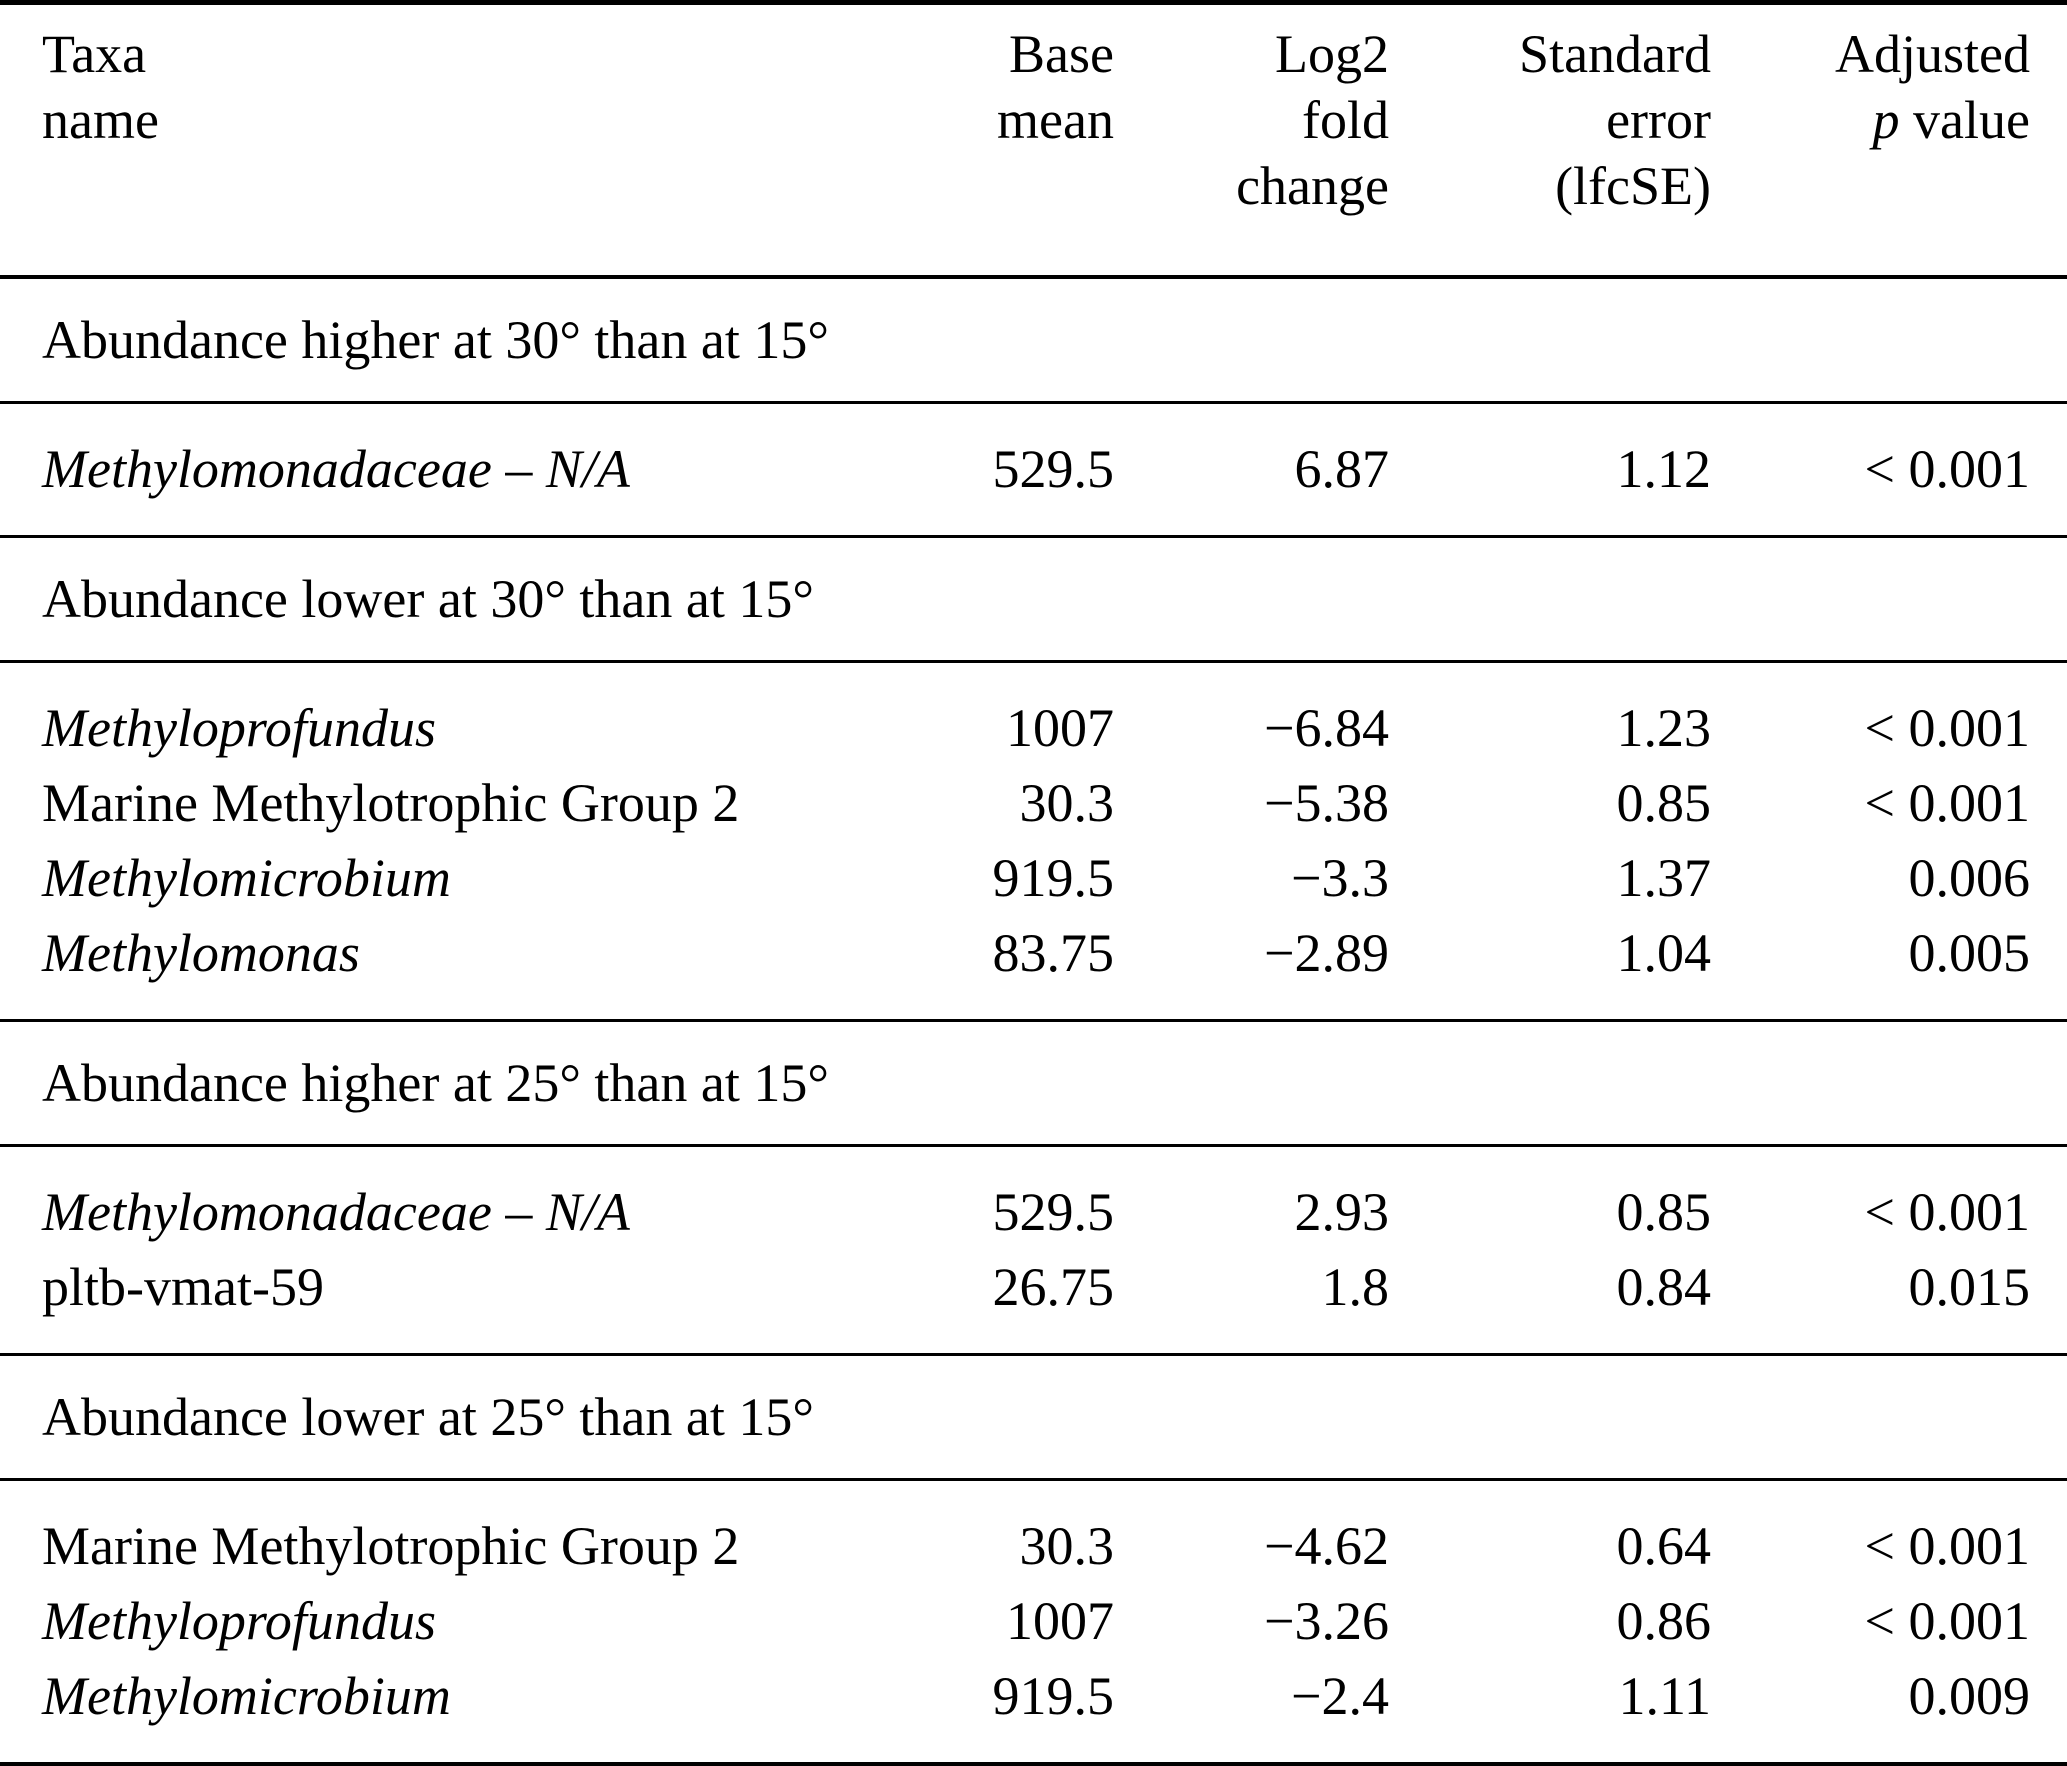  What do you see at coordinates (1326, 953) in the screenshot?
I see `log2-fold-change-cell: −2.89` at bounding box center [1326, 953].